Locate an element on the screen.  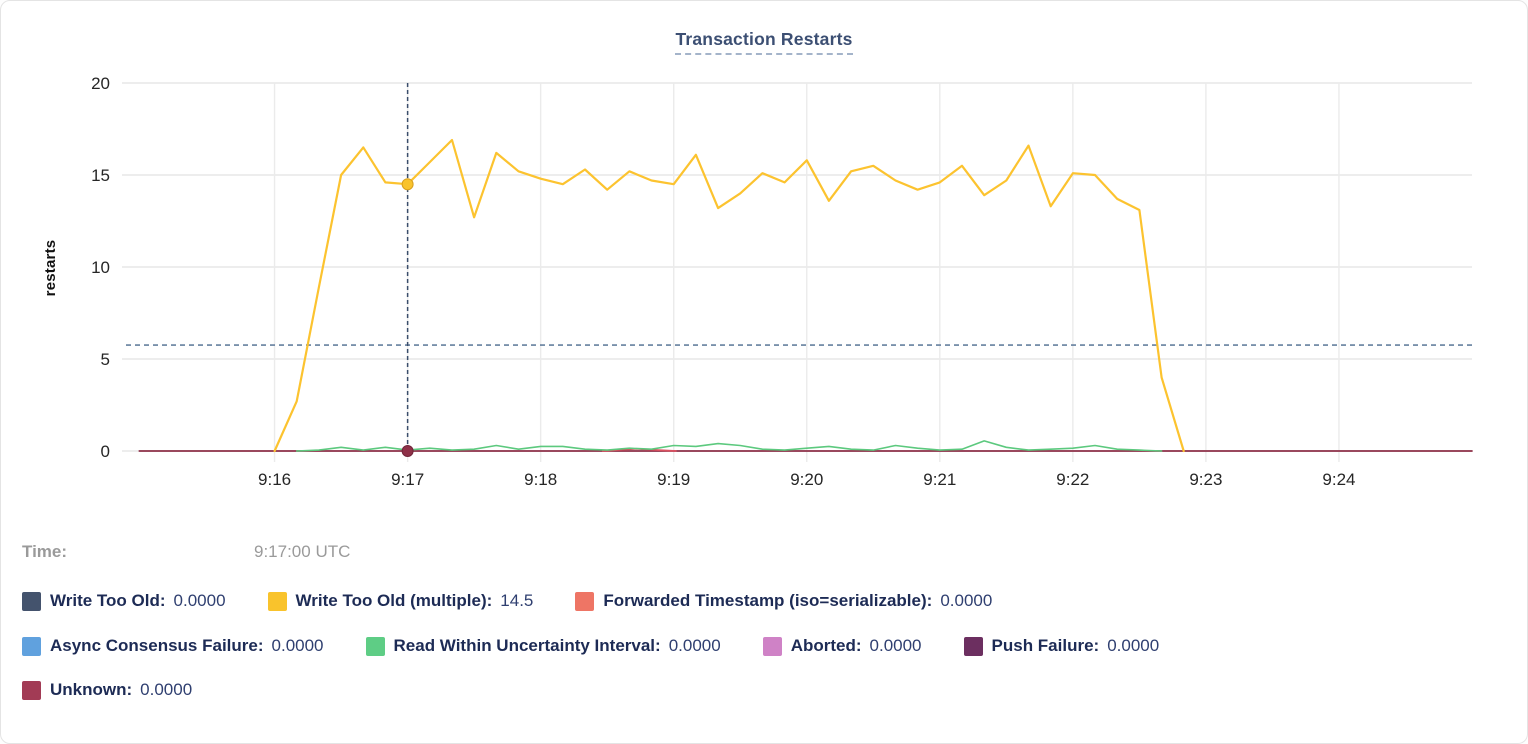
y-tick-label-15: 15 is located at coordinates (100, 175).